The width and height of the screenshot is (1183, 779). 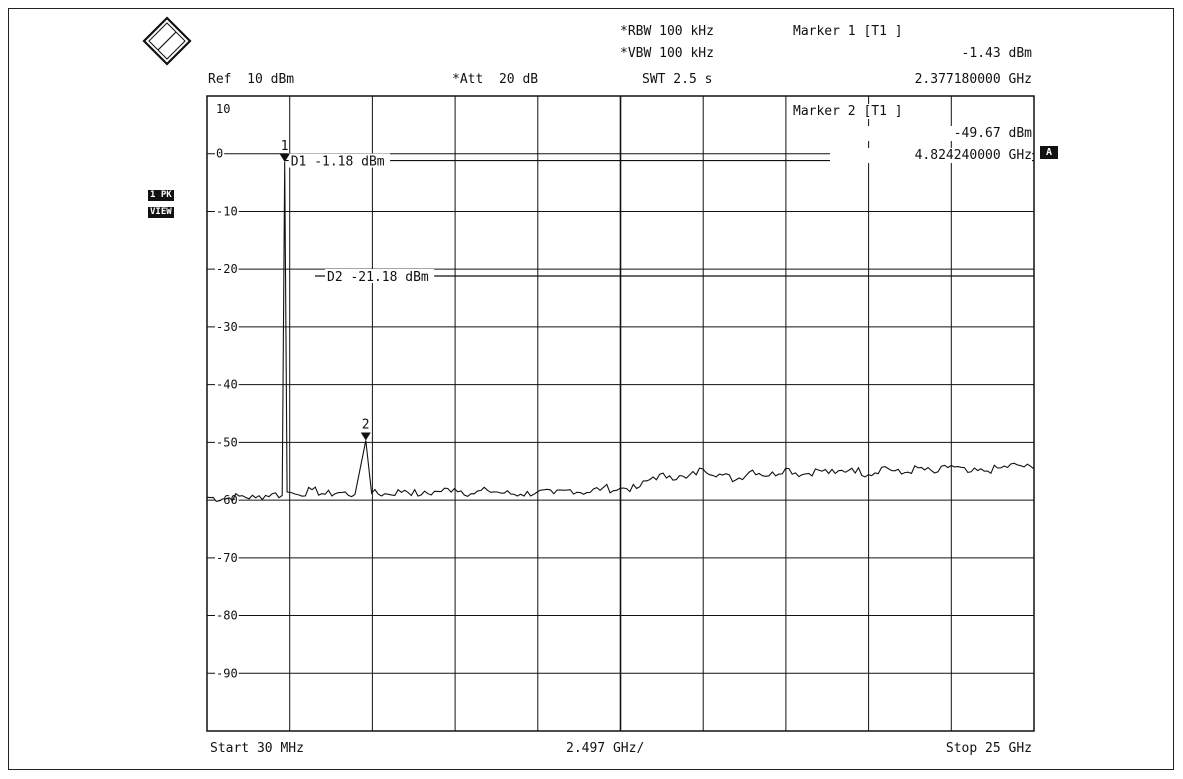 I want to click on y-axis-ticks: 10 0 -10 -20 -30 -40 -50 -60 -70 -80 -90, so click(x=227, y=391).